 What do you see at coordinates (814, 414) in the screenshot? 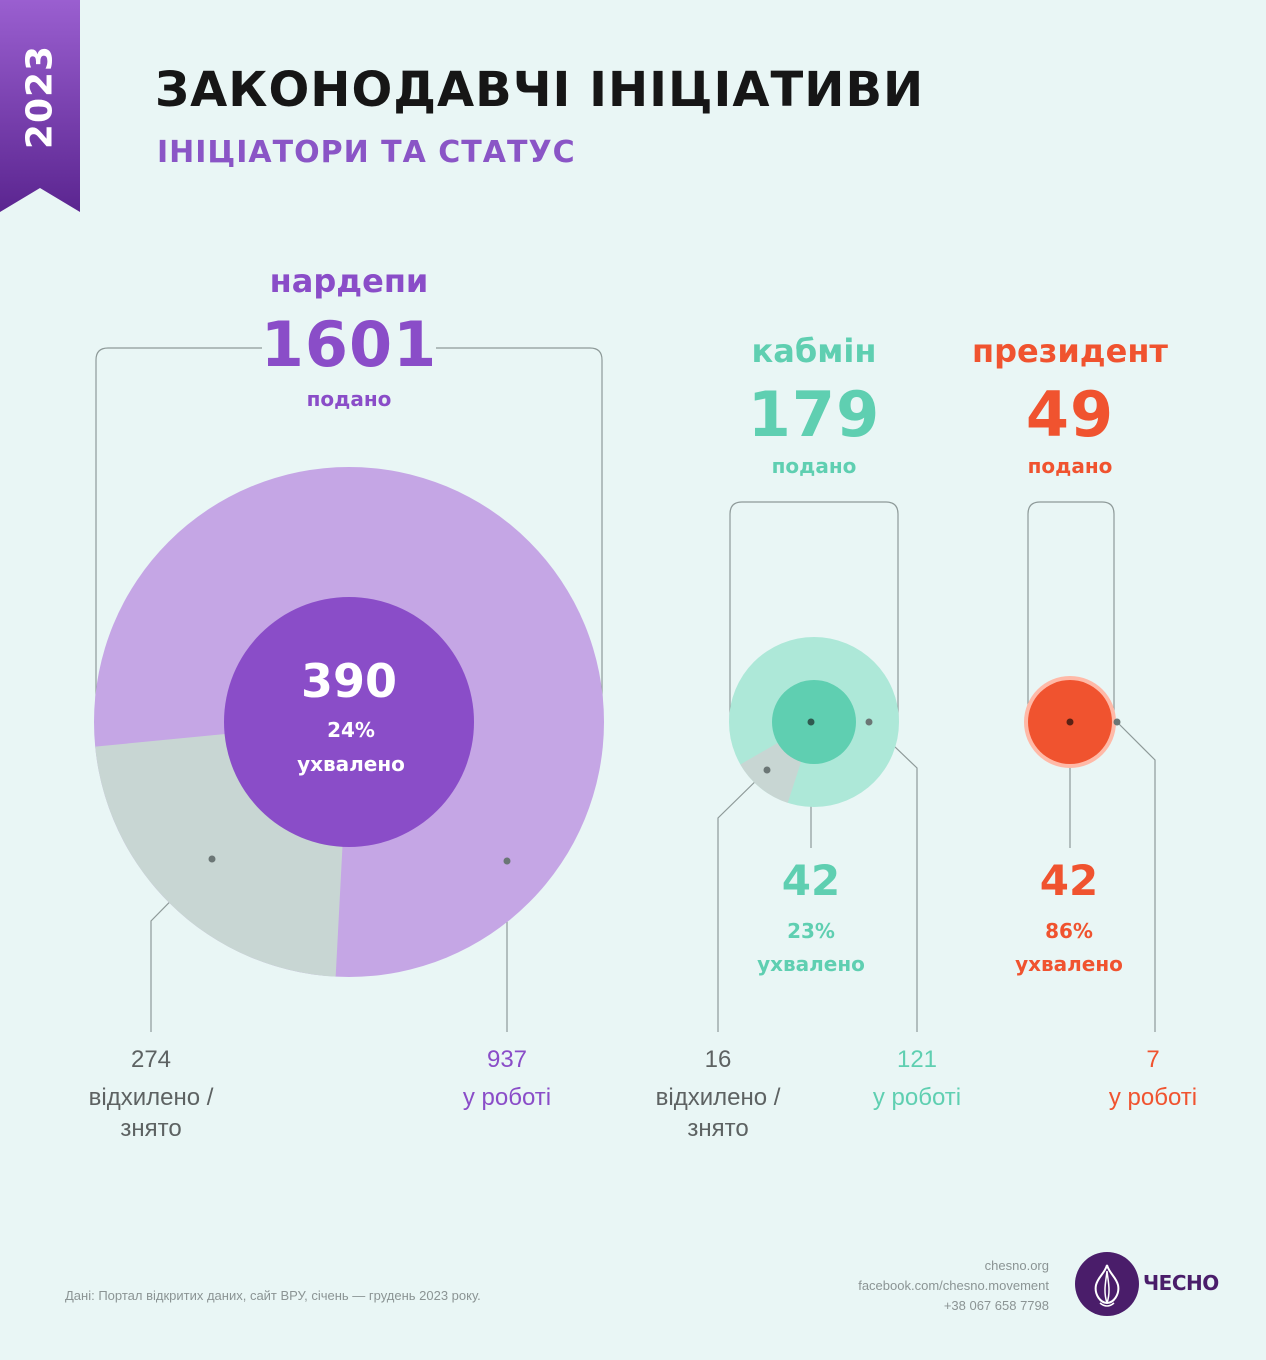
I see `cabmin-submitted-count: 179` at bounding box center [814, 414].